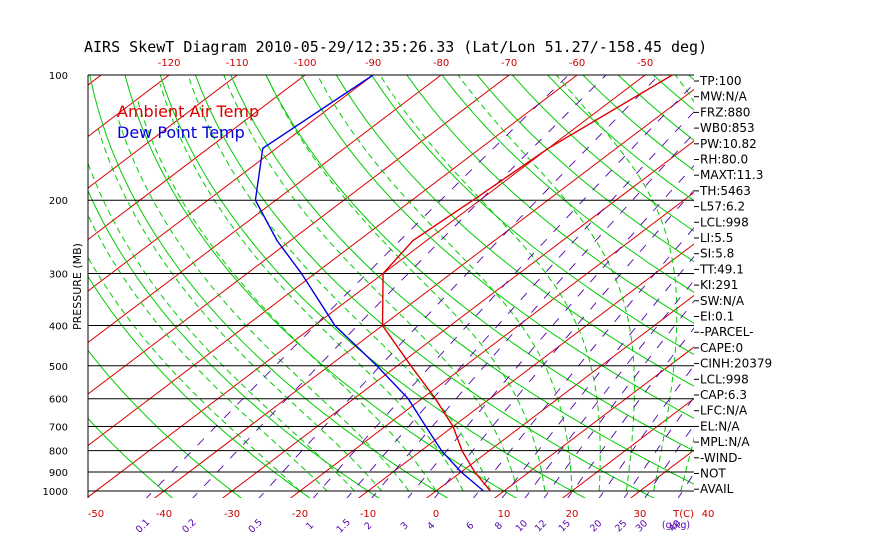 This screenshot has height=560, width=870. I want to click on bottom-temperature-tick-label: -40, so click(164, 514).